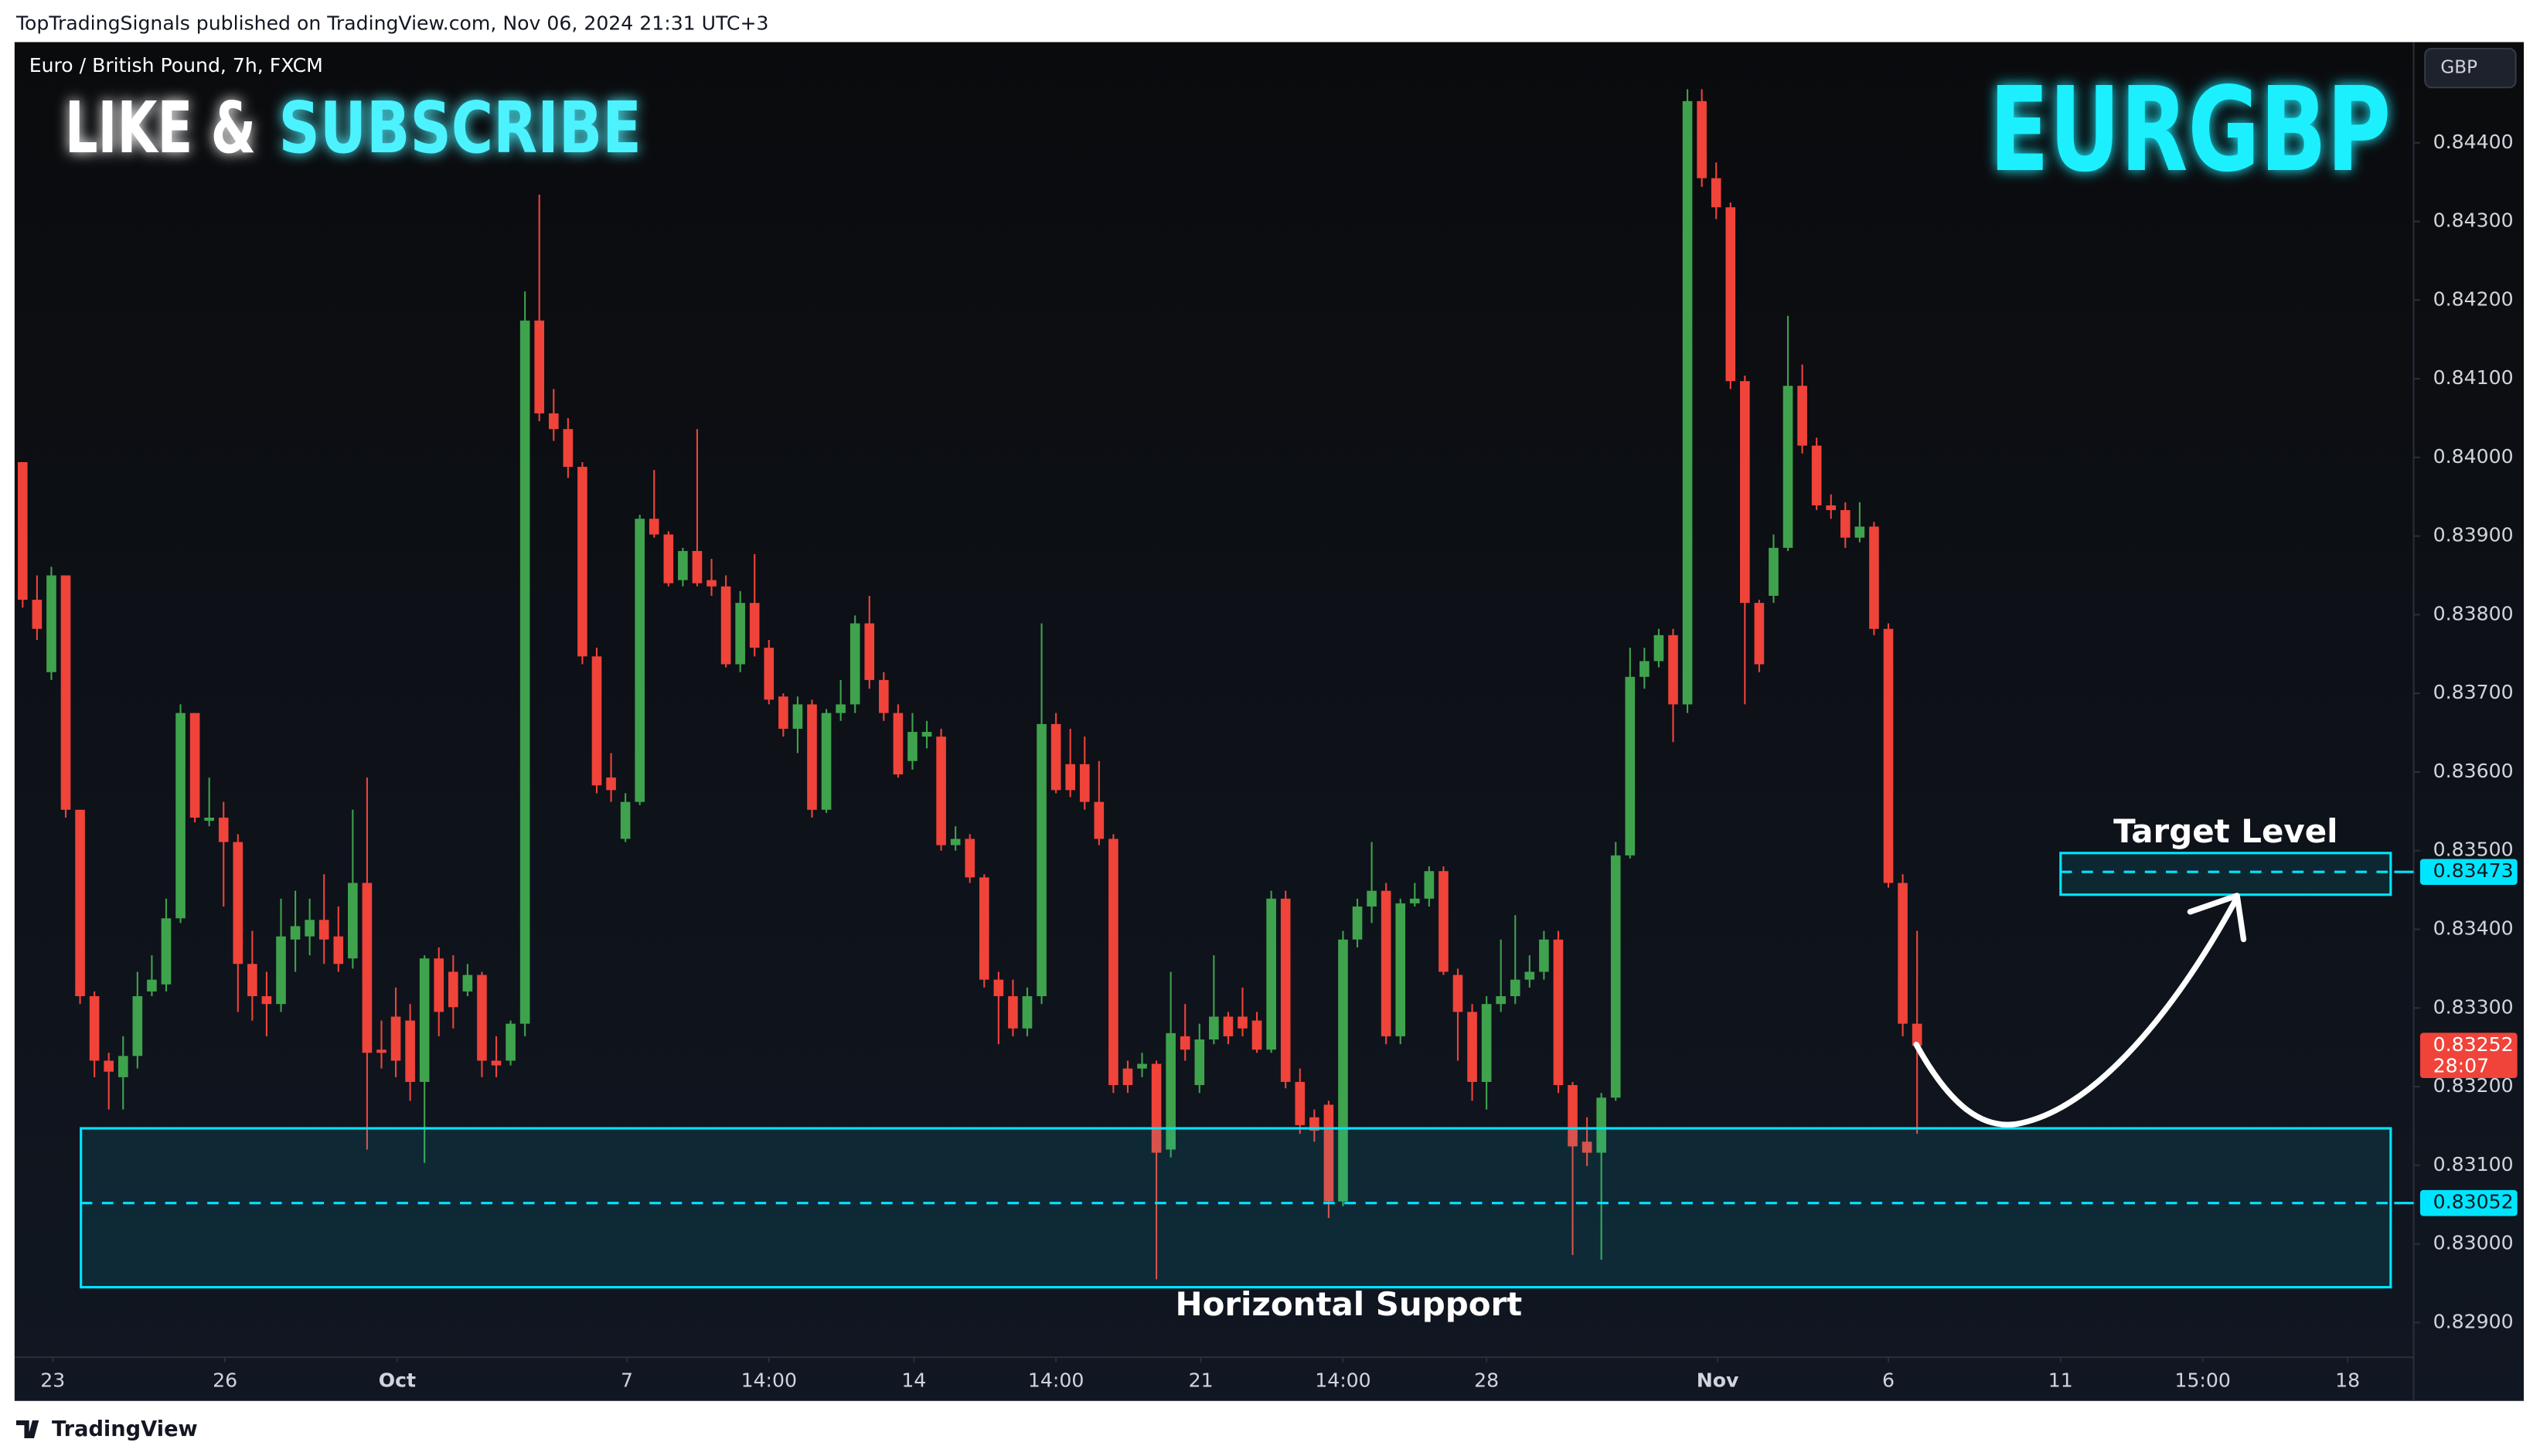 The image size is (2540, 1456). Describe the element at coordinates (1349, 1304) in the screenshot. I see `zone-label: Horizontal Support` at that location.